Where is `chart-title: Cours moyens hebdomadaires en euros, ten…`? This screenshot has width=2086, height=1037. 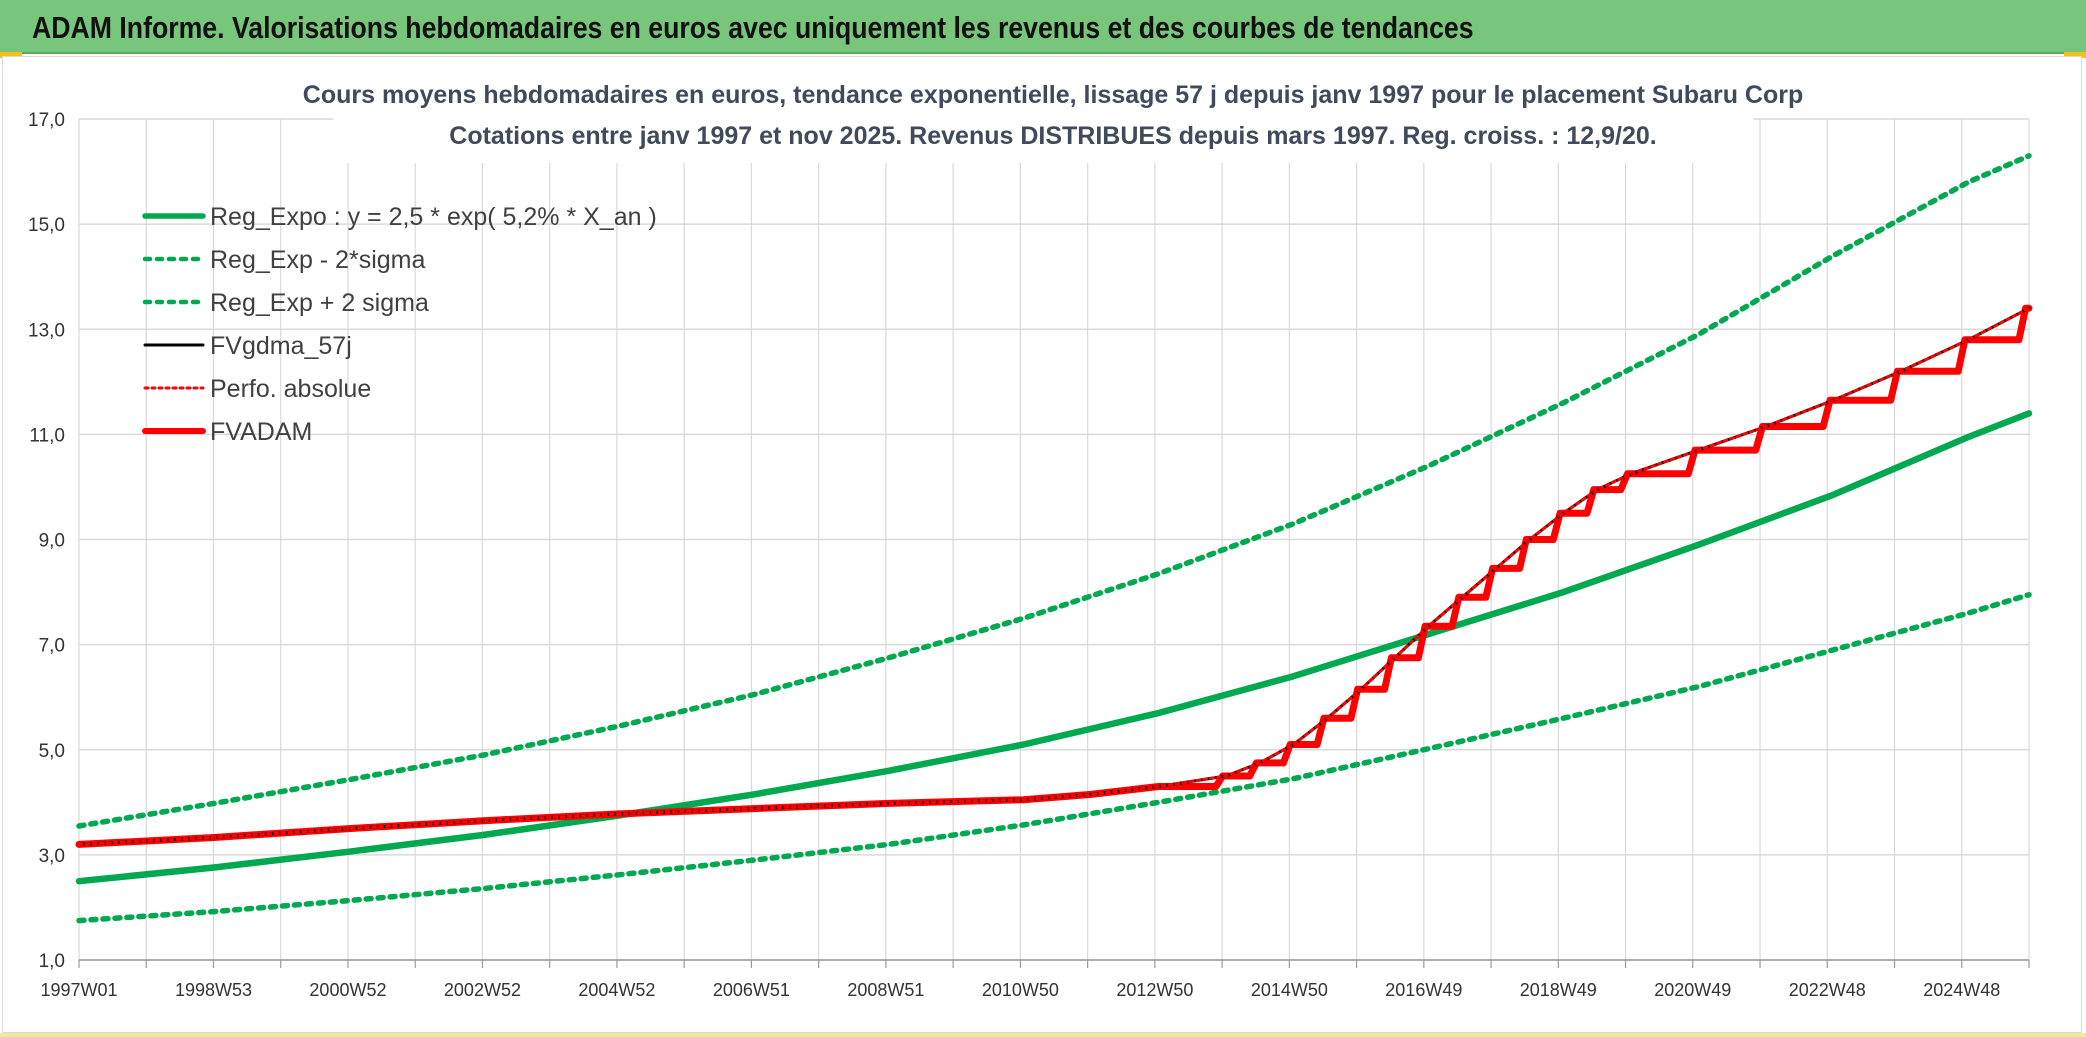
chart-title: Cours moyens hebdomadaires en euros, ten… is located at coordinates (1053, 95).